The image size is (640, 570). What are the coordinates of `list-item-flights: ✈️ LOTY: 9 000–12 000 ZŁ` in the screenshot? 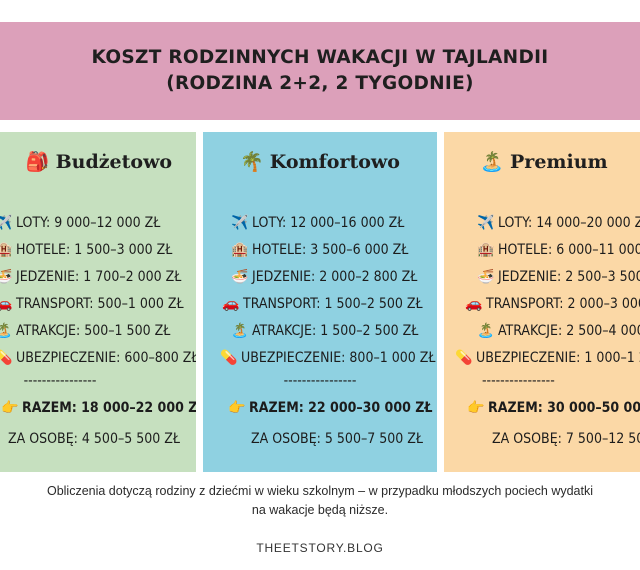 It's located at (98, 223).